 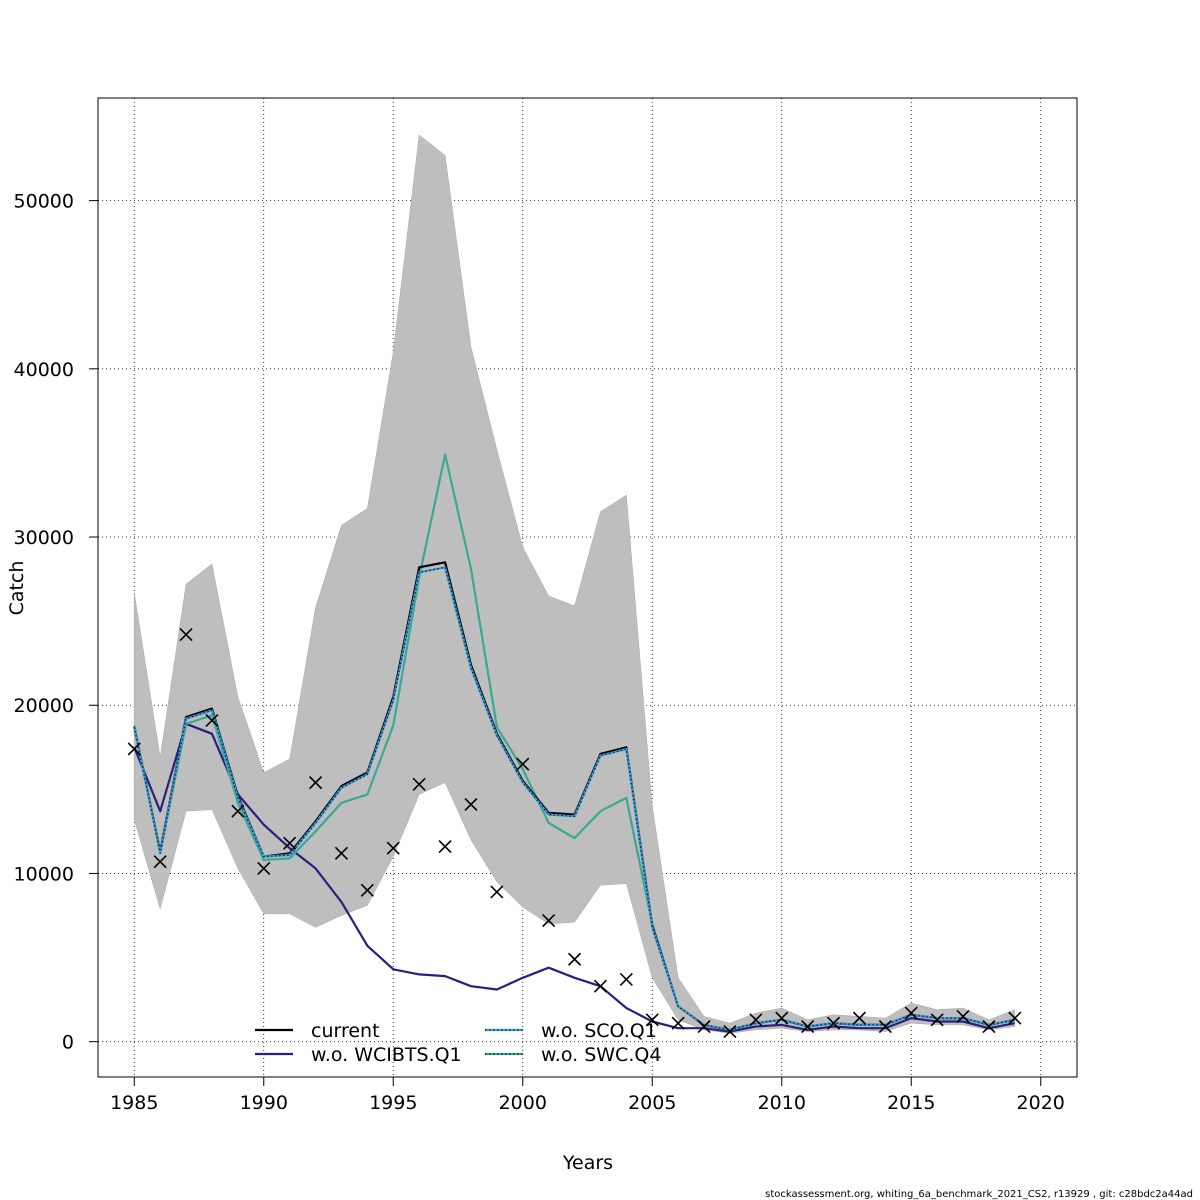 What do you see at coordinates (587, 1095) in the screenshot?
I see `x-axis: 1985 1990 1995 2000 2005 2010 2015 2020` at bounding box center [587, 1095].